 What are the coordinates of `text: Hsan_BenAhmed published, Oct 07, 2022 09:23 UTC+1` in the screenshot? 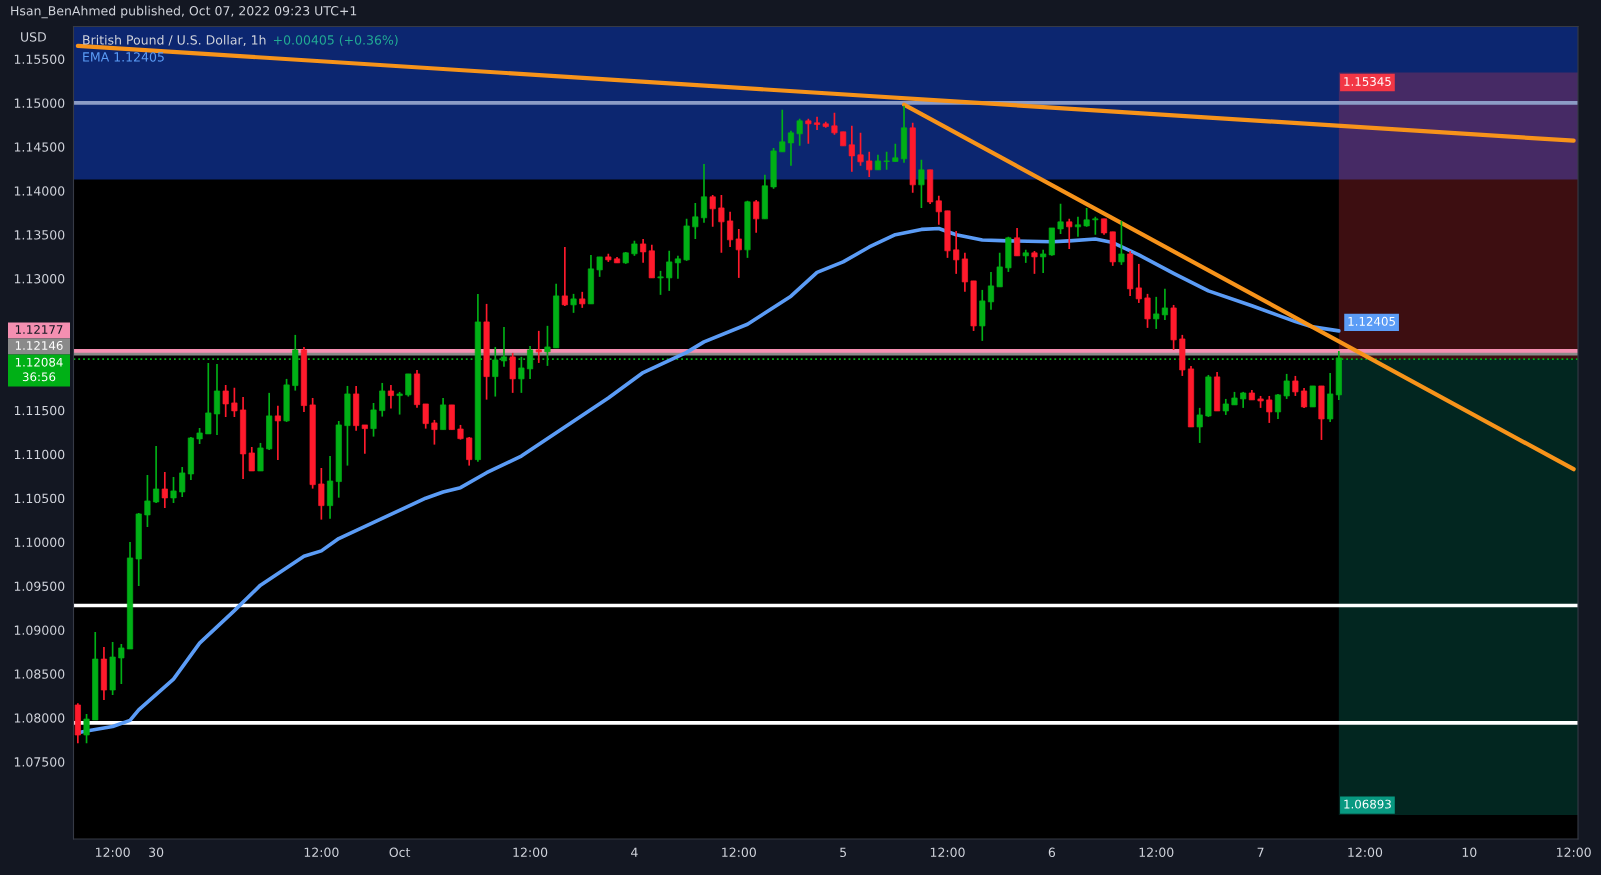 It's located at (184, 12).